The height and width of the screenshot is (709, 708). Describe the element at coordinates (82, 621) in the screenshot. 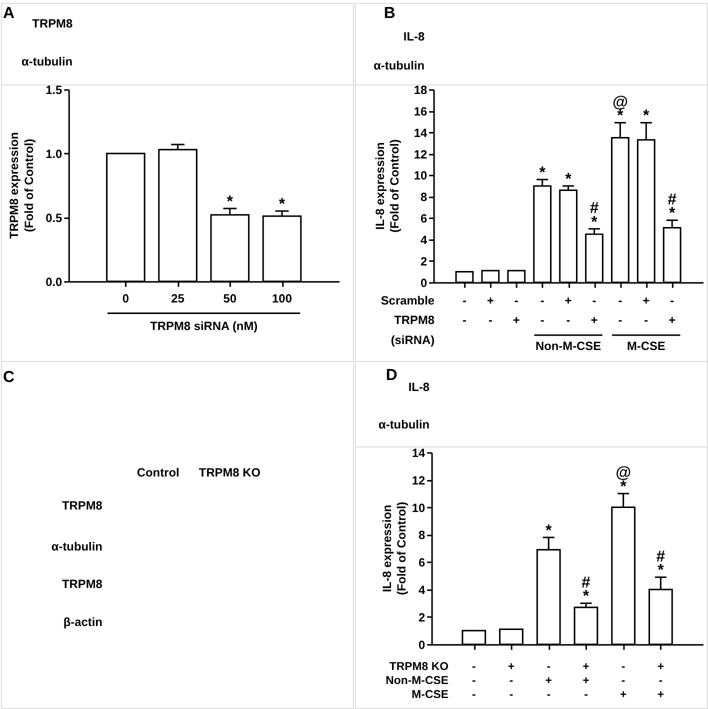

I see `text: β-actin` at that location.